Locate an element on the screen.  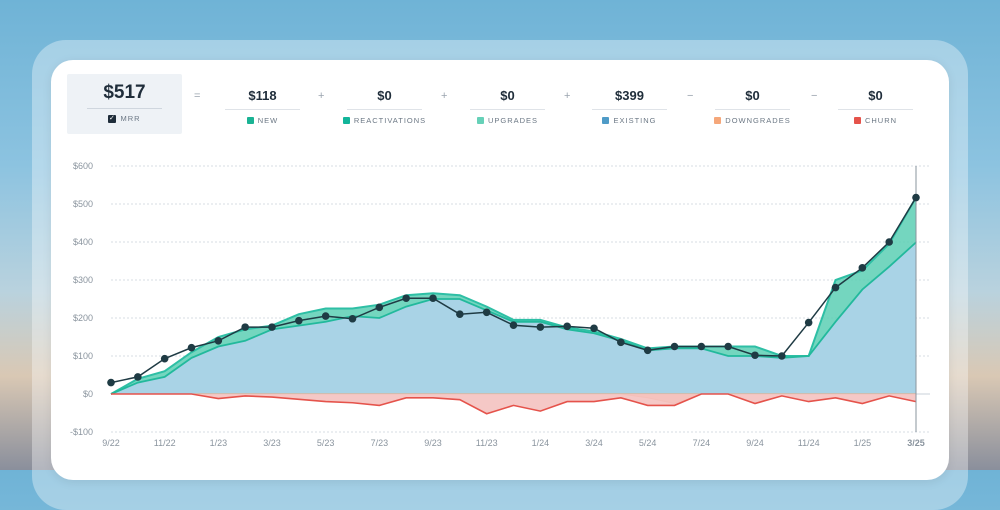
x-tick-label: 7/24 is located at coordinates (702, 443).